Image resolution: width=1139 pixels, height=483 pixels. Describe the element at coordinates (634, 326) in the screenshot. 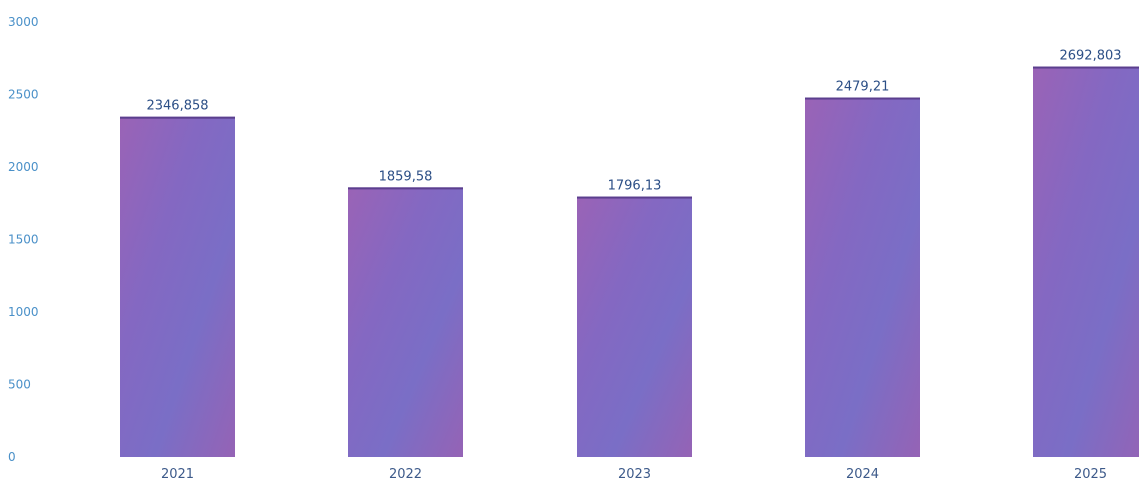

I see `bar-2023` at that location.